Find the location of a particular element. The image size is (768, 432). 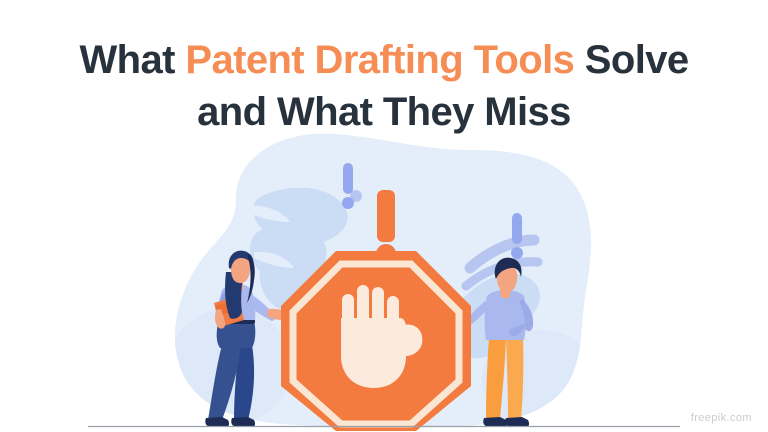

dot-accent is located at coordinates (356, 196).